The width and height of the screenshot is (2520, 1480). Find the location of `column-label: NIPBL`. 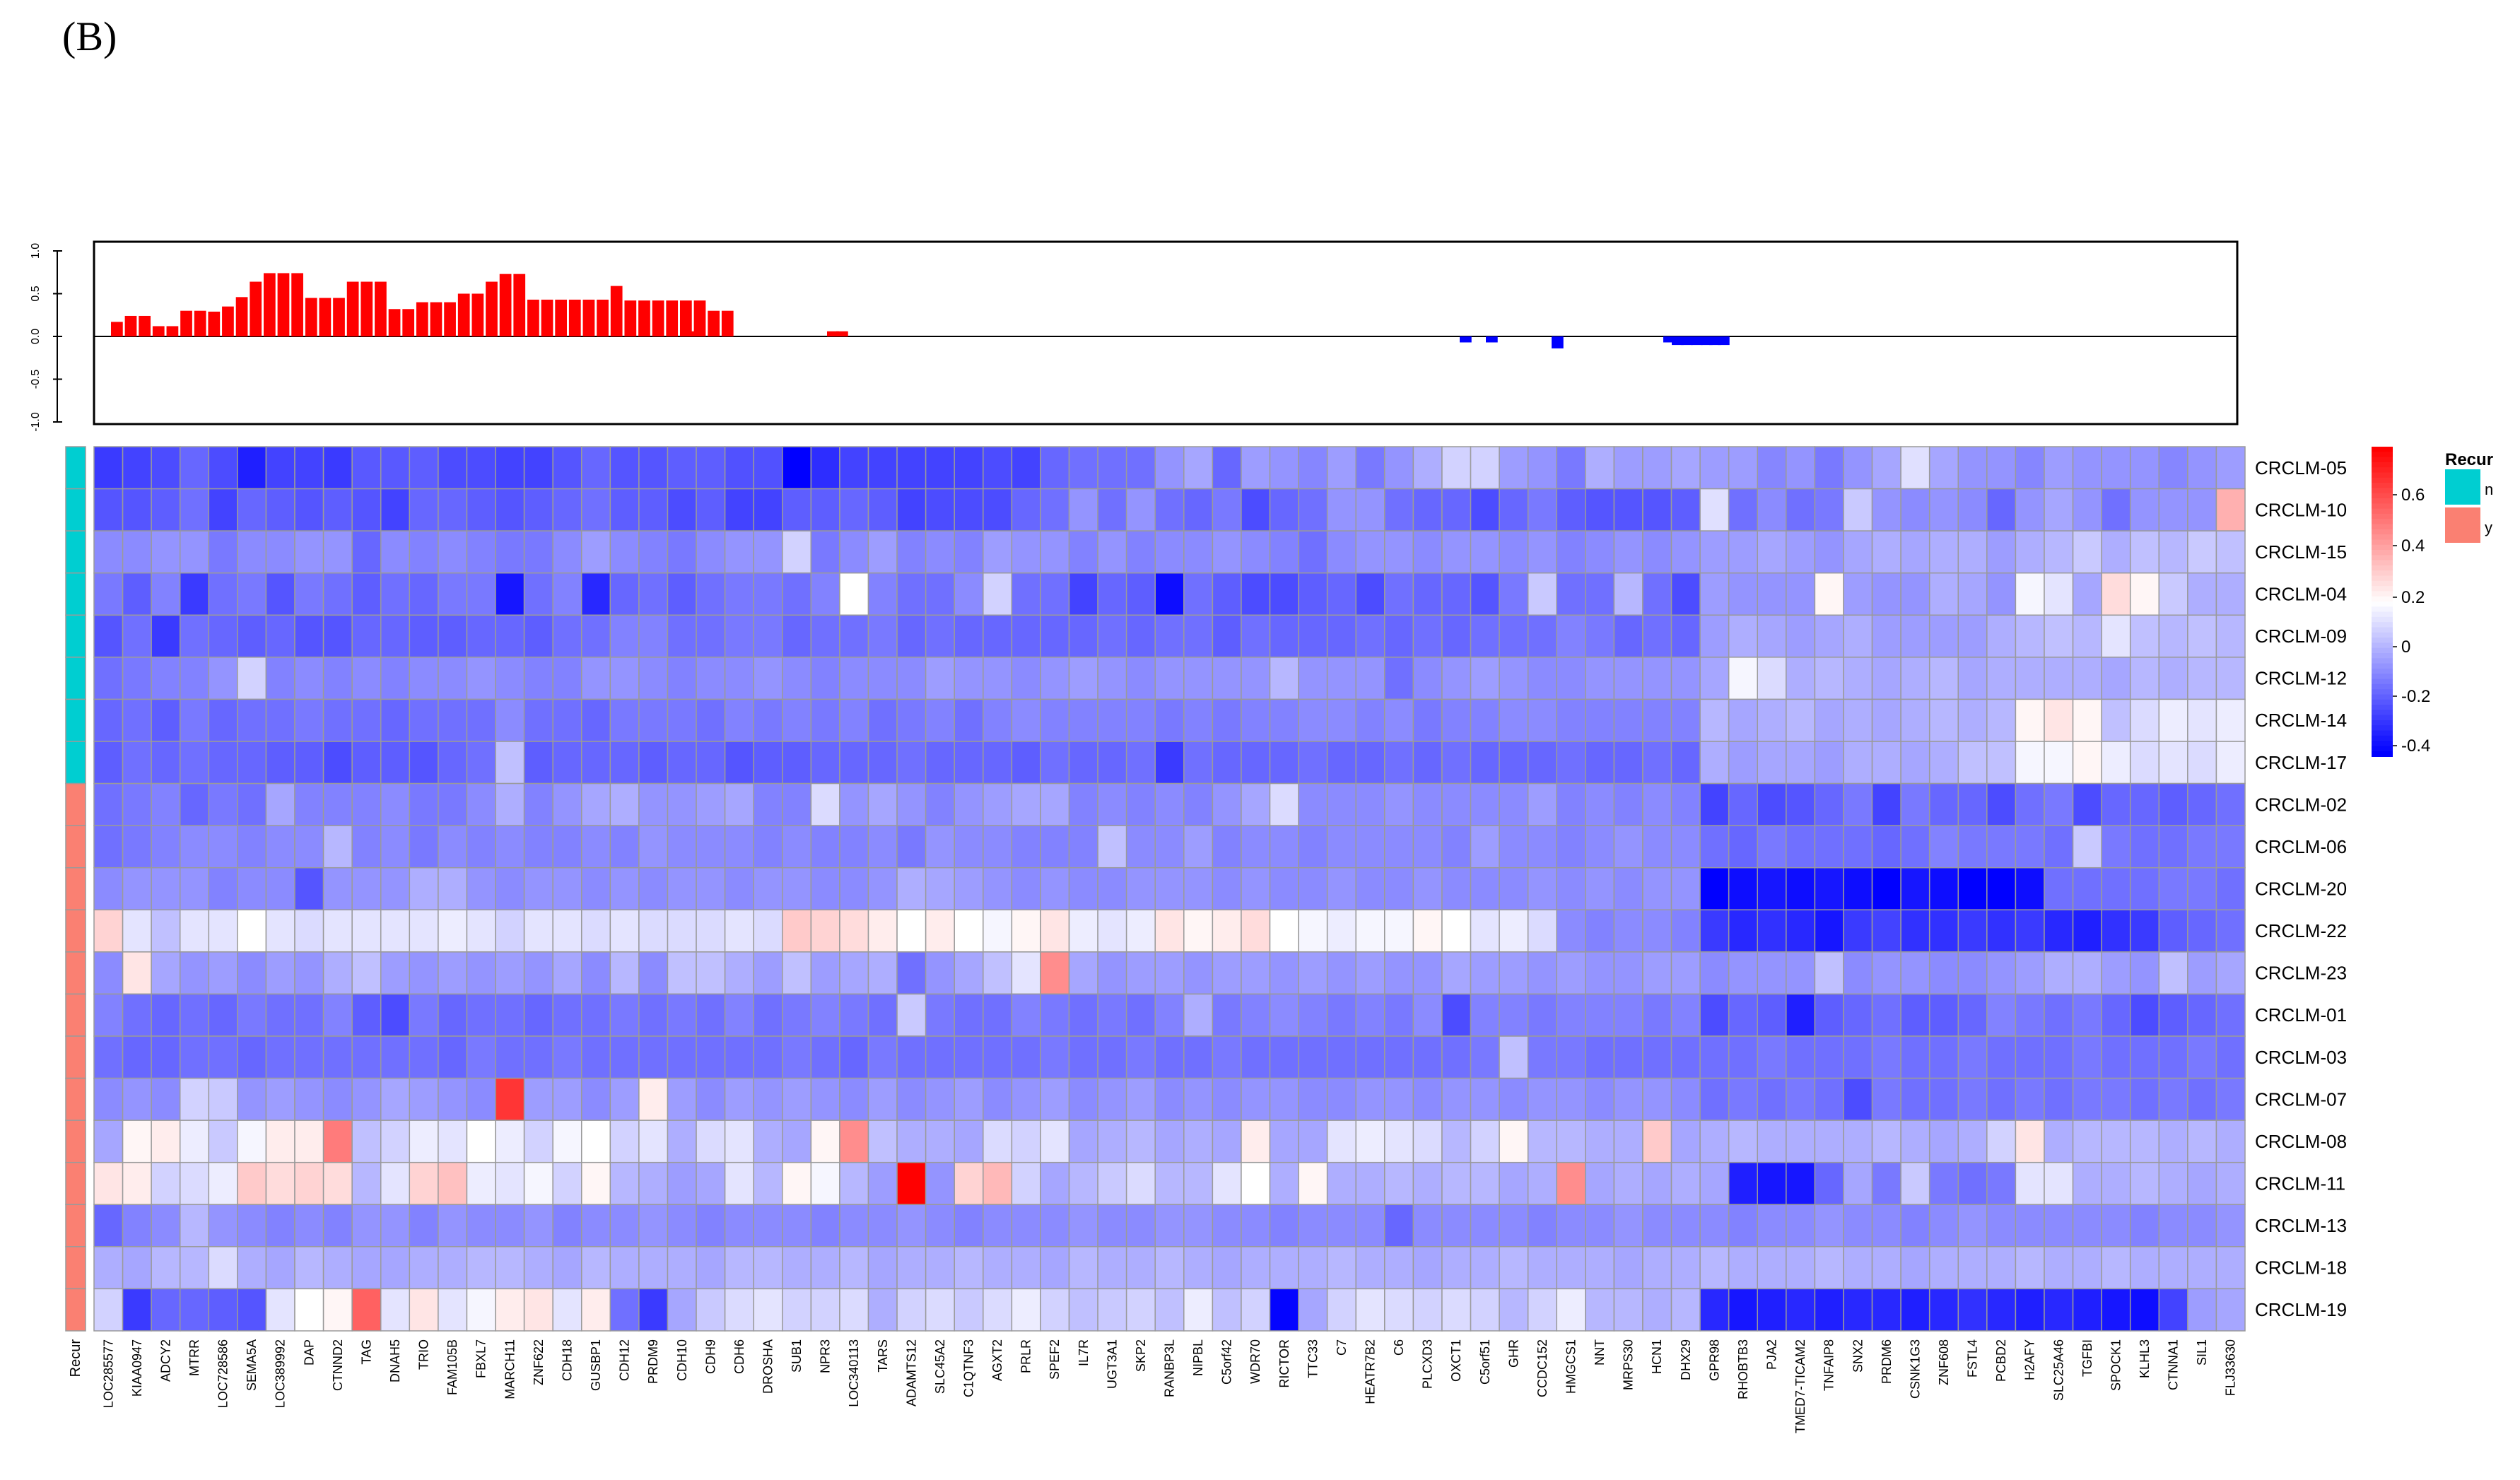

column-label: NIPBL is located at coordinates (1198, 1357).